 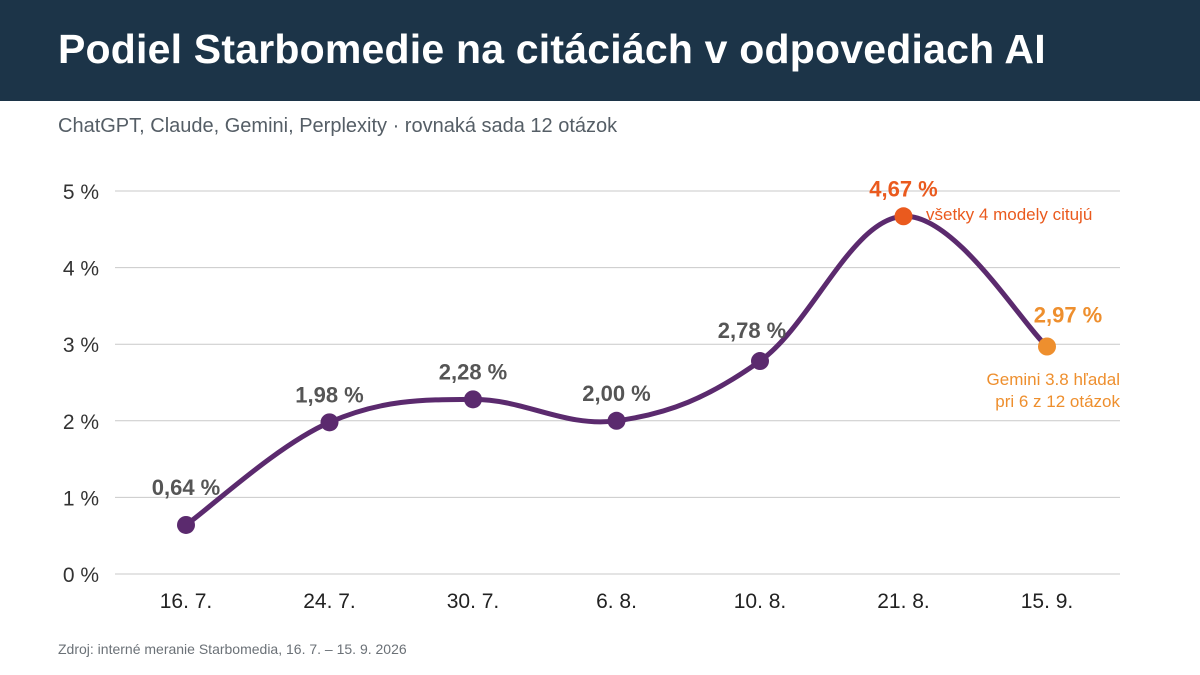 What do you see at coordinates (1057, 401) in the screenshot?
I see `annotation-last: pri 6 z 12 otázok` at bounding box center [1057, 401].